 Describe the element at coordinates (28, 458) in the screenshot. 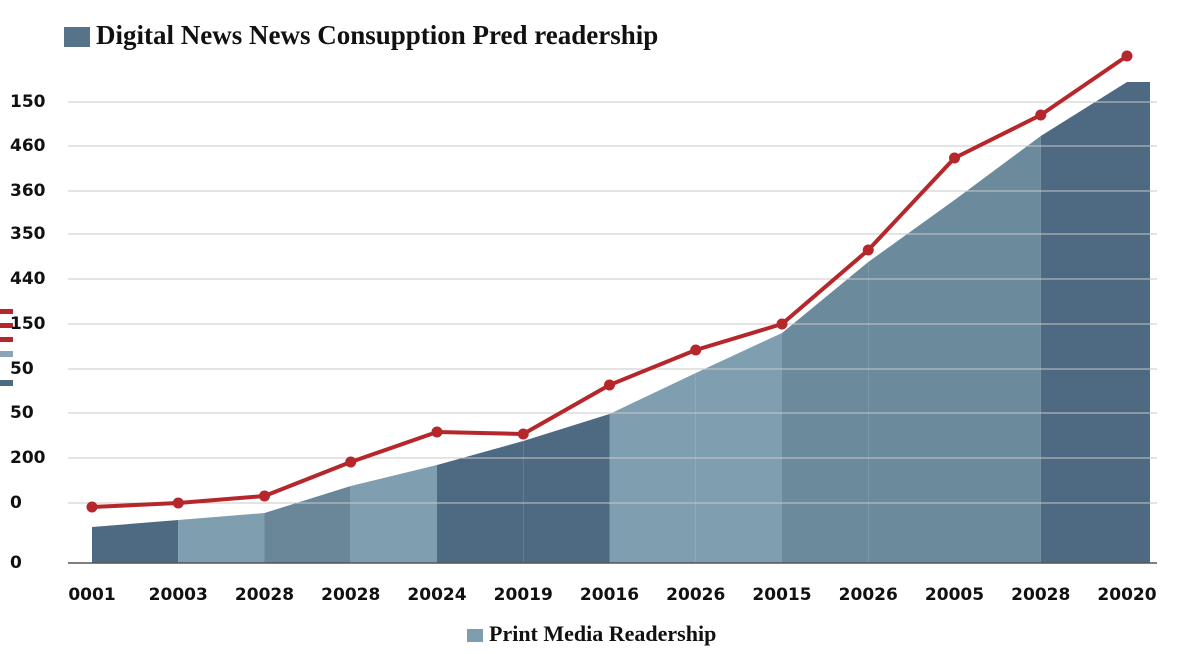

I see `y-tick-label: 200` at that location.